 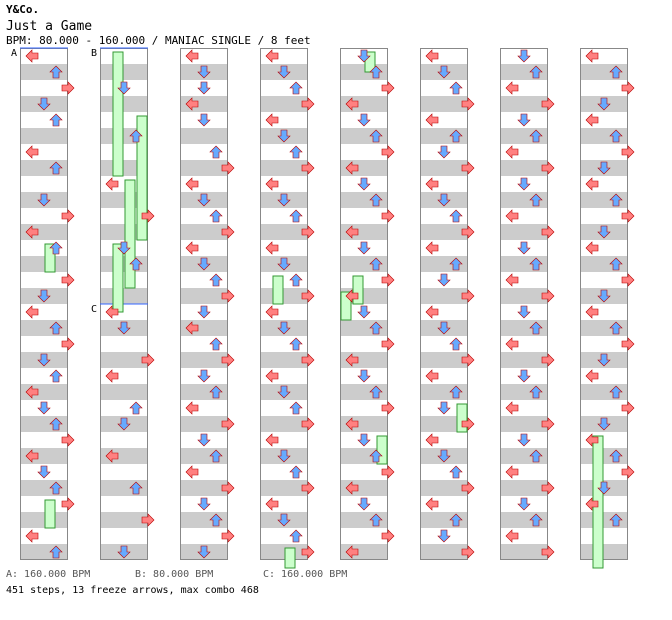 What do you see at coordinates (49, 26) in the screenshot?
I see `song-title: Just a Game` at bounding box center [49, 26].